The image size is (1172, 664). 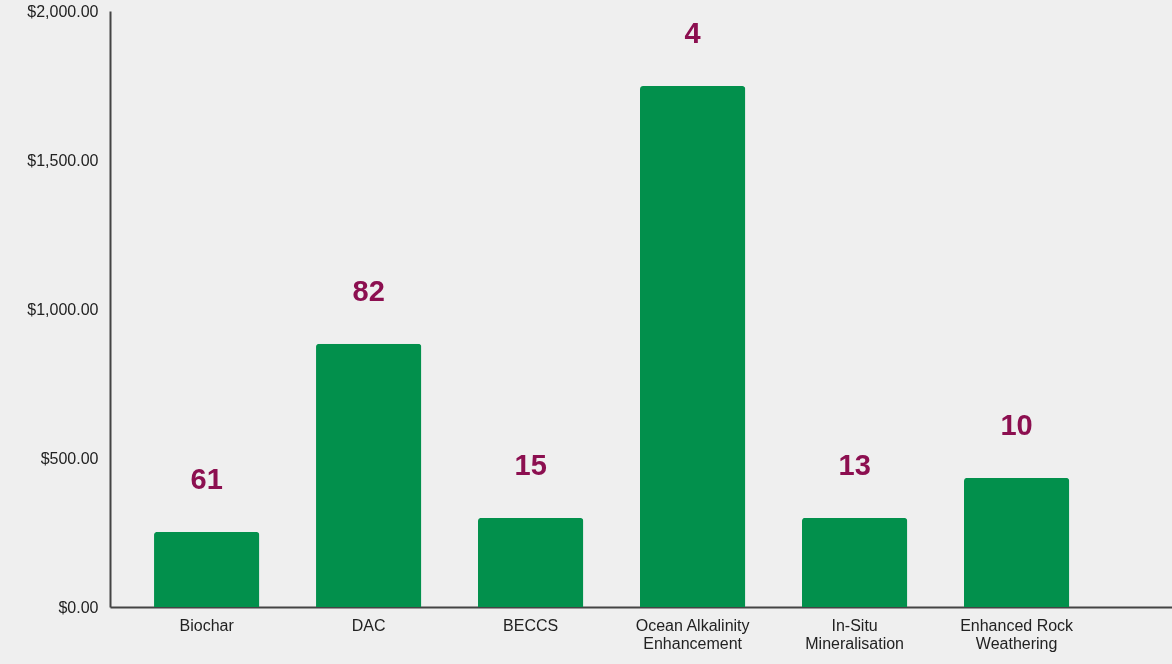 I want to click on y-tick-label: $500.00, so click(x=69, y=458).